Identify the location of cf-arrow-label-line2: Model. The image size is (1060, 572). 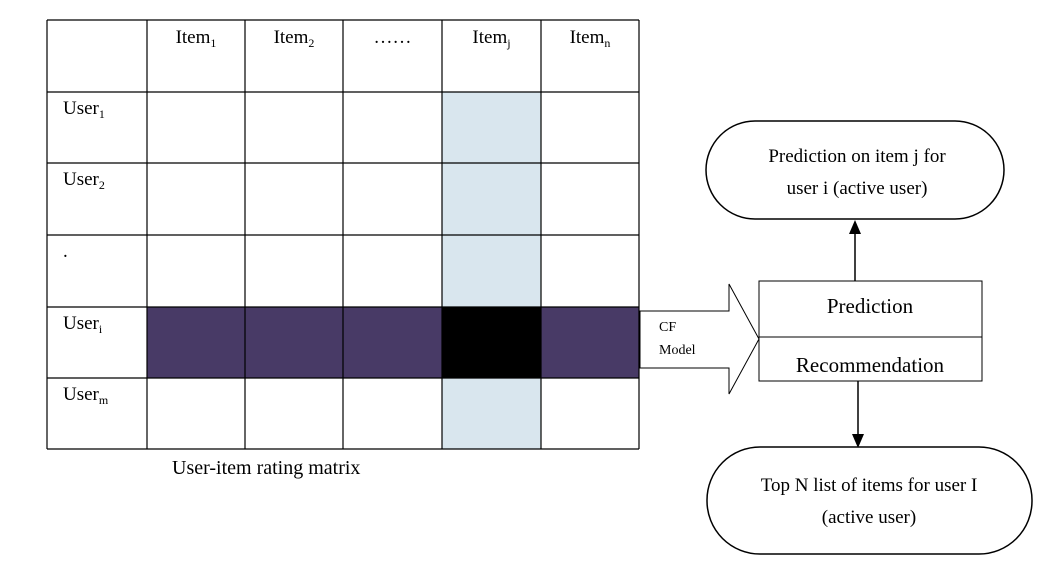
(677, 350).